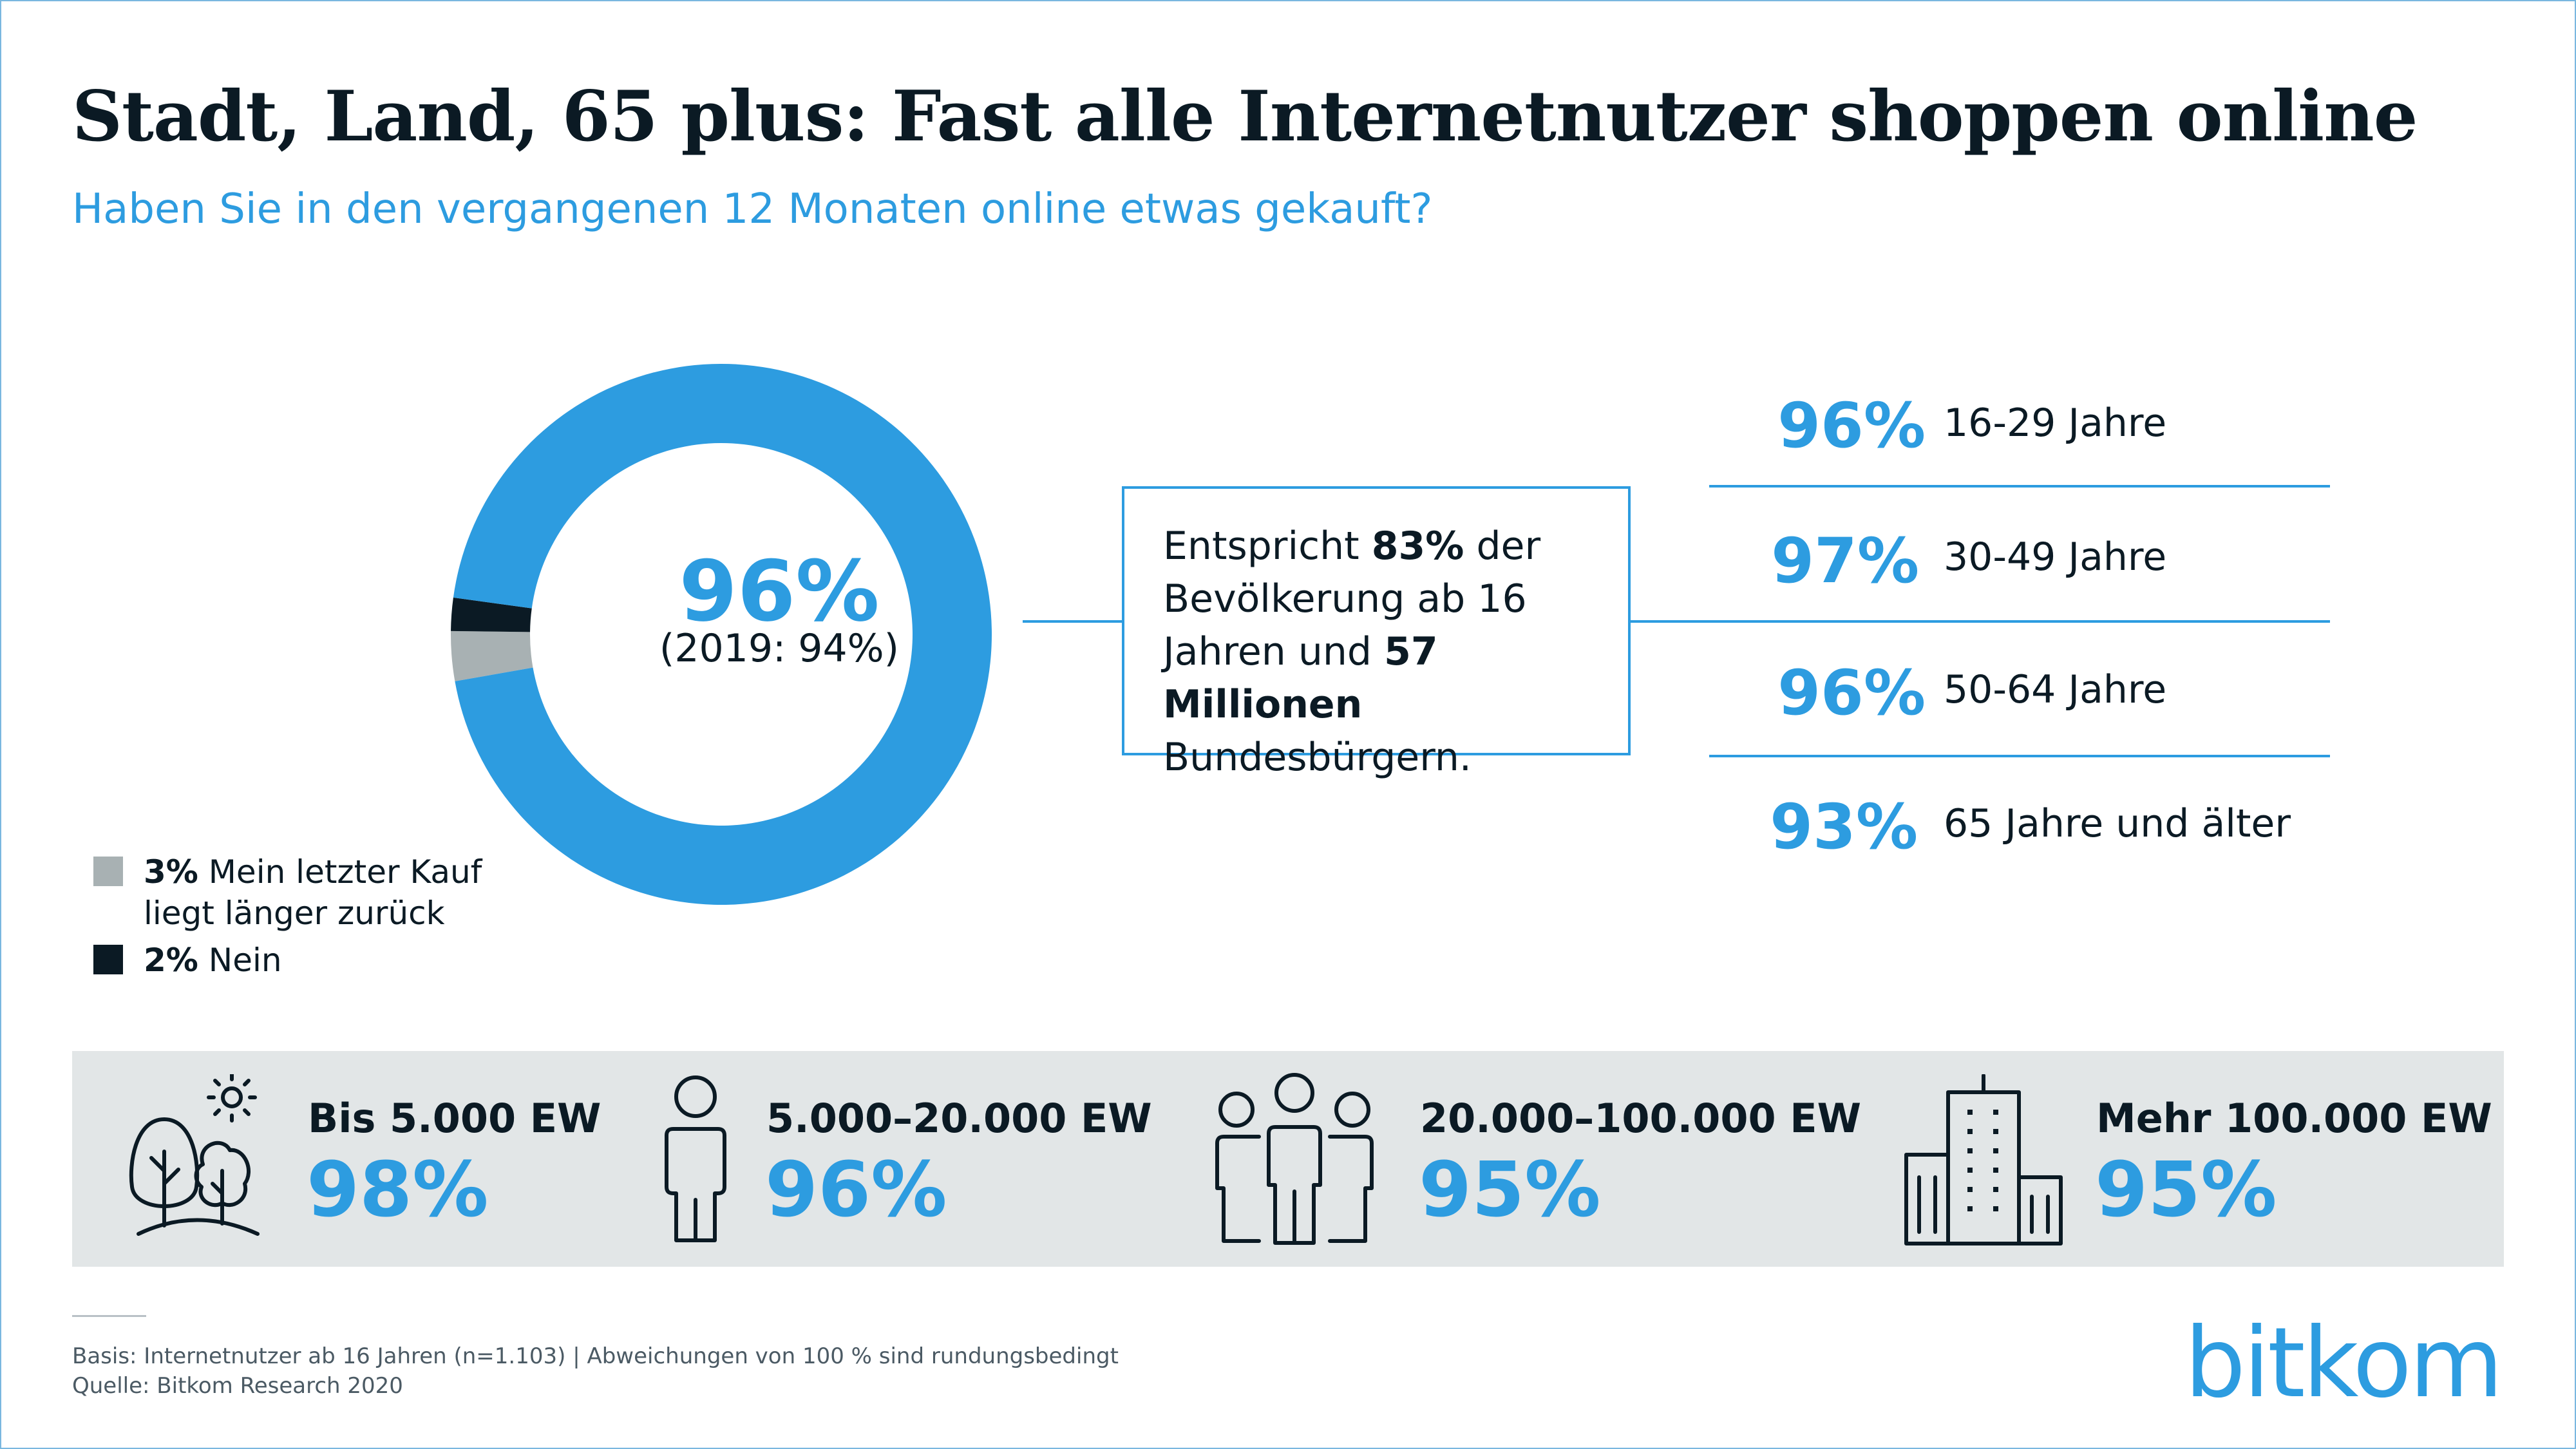 The image size is (2576, 1449). I want to click on legend-later-label-1: Mein letzter Kauf, so click(345, 872).